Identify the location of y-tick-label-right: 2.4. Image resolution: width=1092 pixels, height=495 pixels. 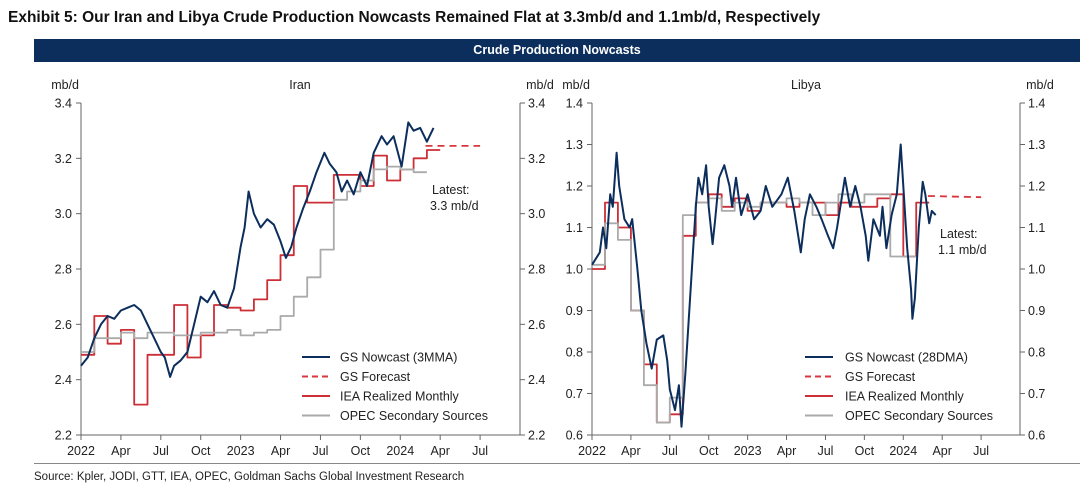
(536, 380).